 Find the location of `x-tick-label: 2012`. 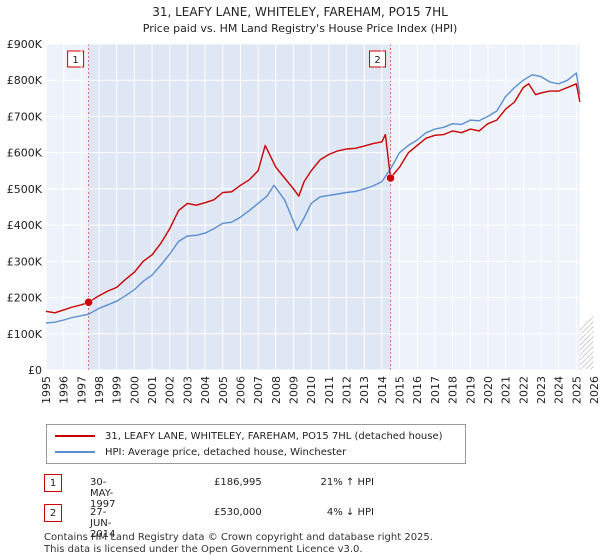

x-tick-label: 2012 is located at coordinates (347, 390).